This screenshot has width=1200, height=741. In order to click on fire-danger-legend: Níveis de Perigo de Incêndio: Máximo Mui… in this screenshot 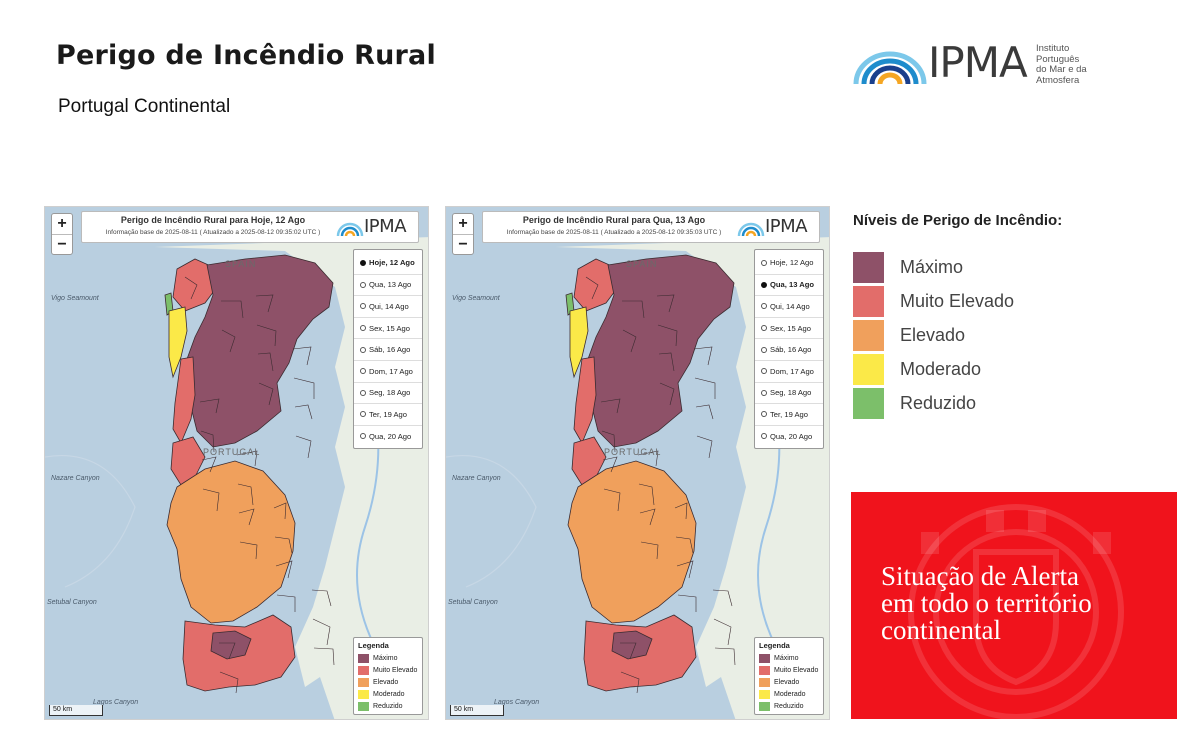, I will do `click(1023, 316)`.